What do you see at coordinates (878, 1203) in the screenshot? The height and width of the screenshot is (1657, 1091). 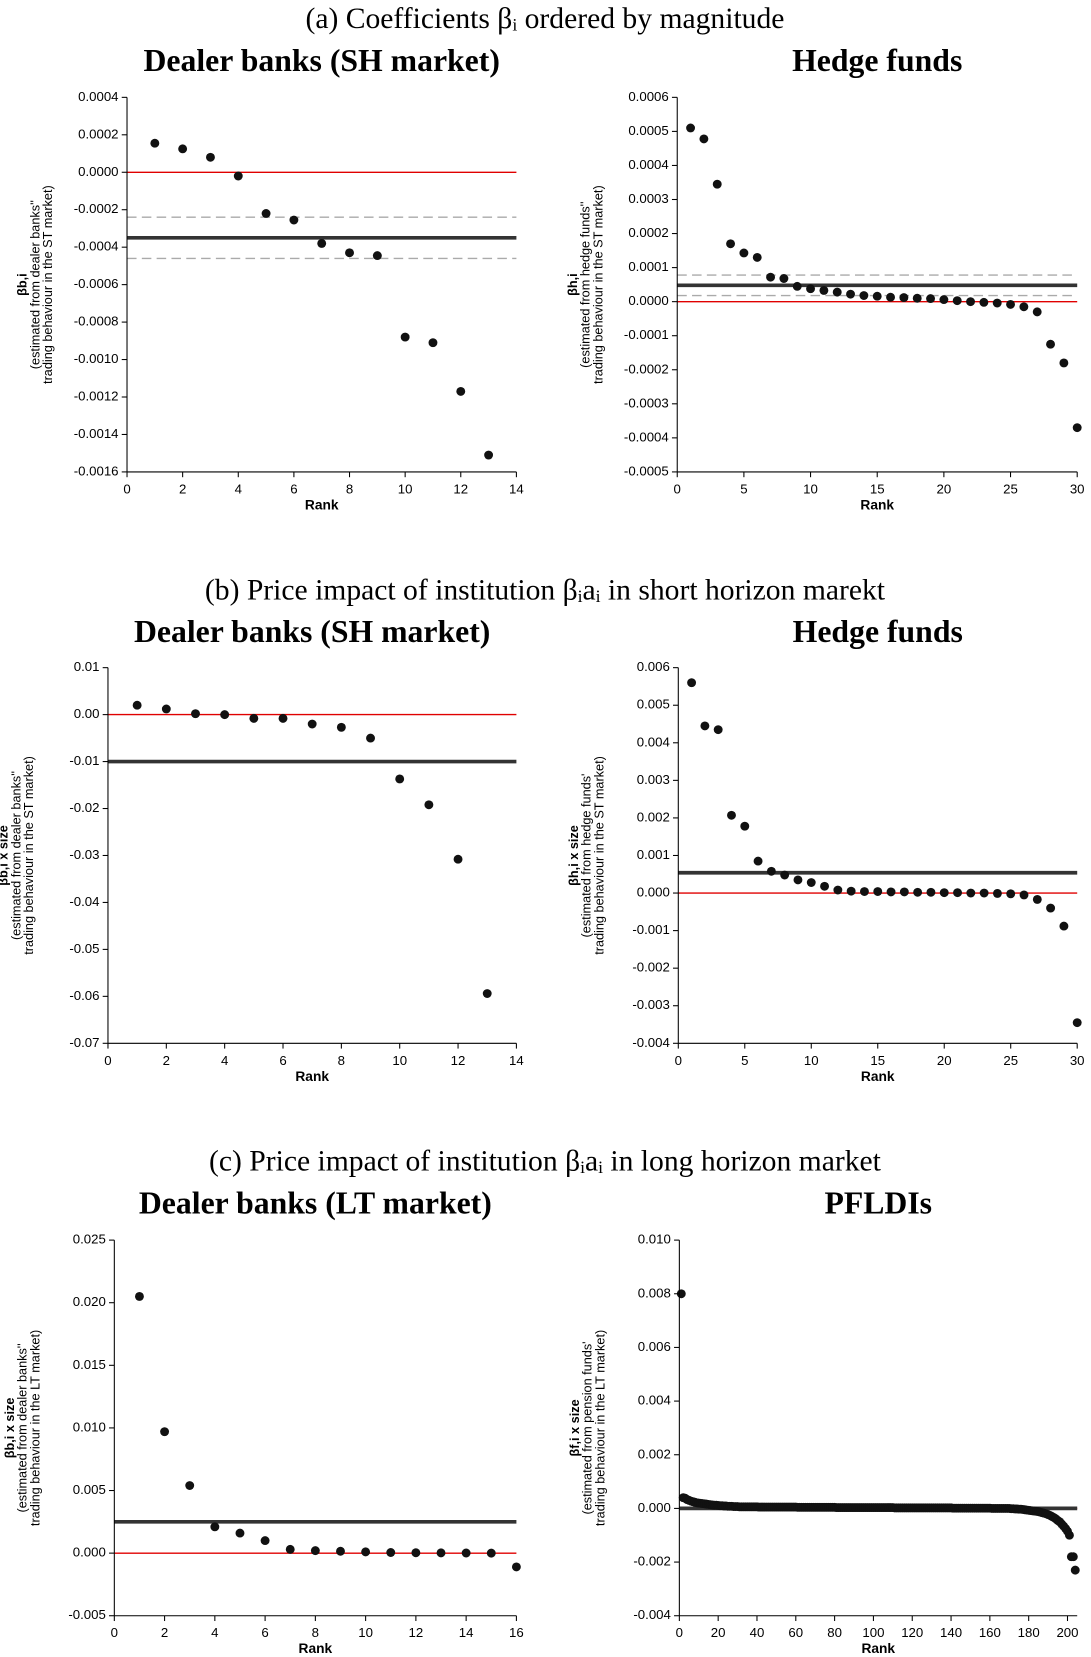 I see `chart-title: PFLDIs` at bounding box center [878, 1203].